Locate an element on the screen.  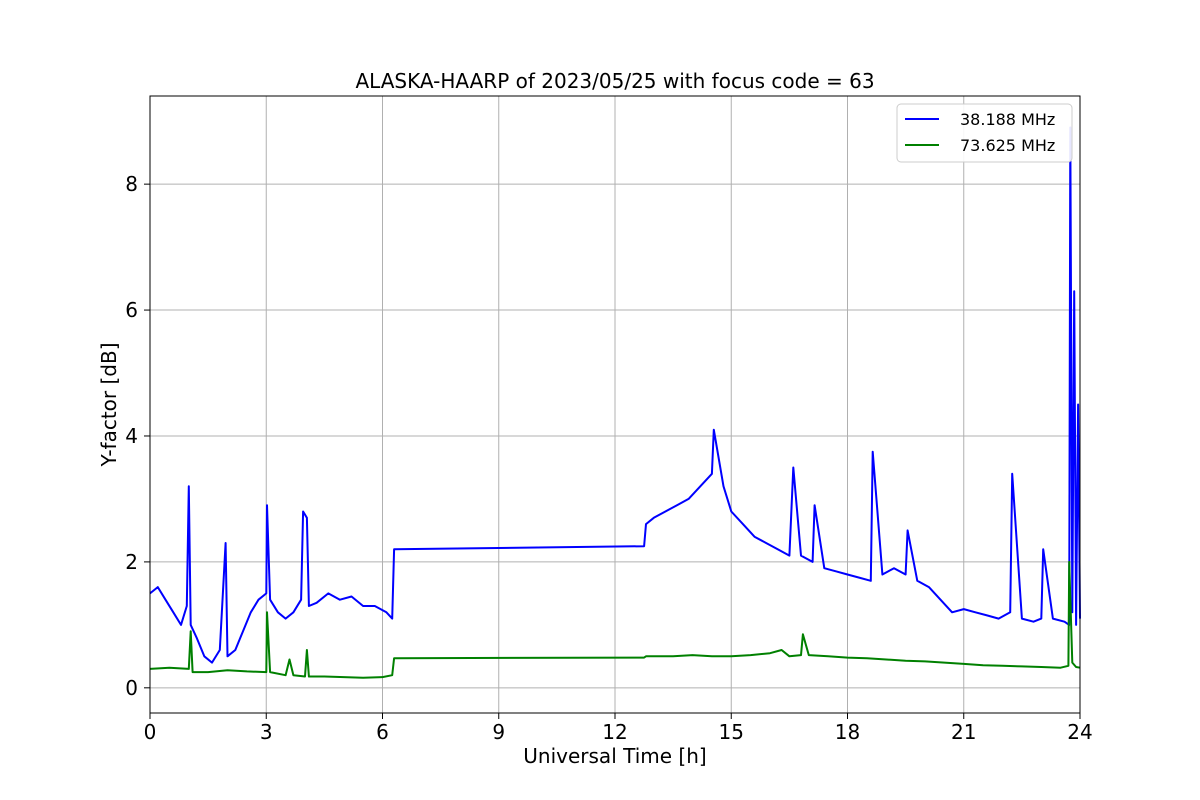
y-tick-label: 4 is located at coordinates (131, 436).